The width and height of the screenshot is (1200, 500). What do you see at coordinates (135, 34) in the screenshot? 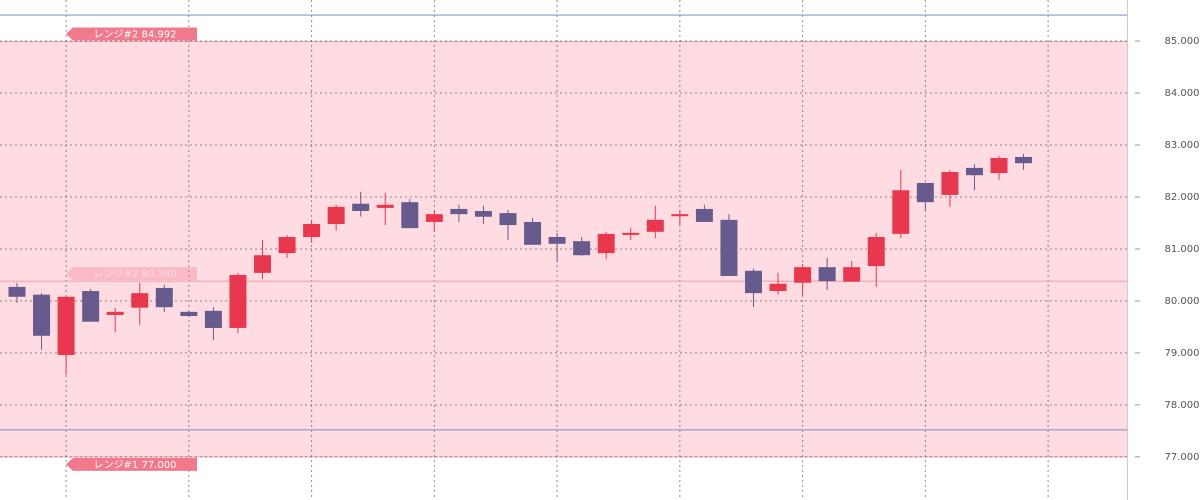
I see `range-flag-label: レンジ#2 84.992` at bounding box center [135, 34].